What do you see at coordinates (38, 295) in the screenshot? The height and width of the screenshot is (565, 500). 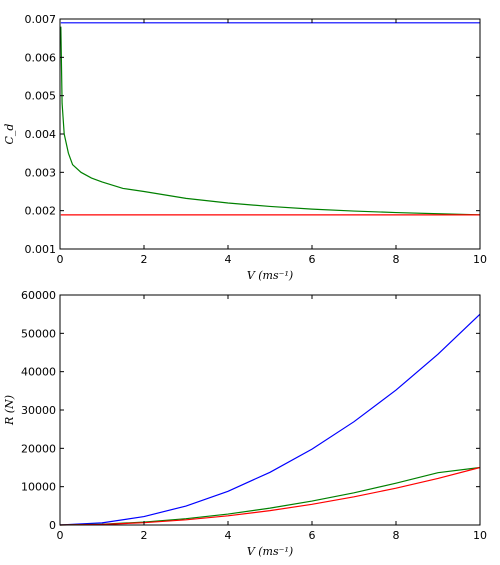 I see `y-tick-label: 60000` at bounding box center [38, 295].